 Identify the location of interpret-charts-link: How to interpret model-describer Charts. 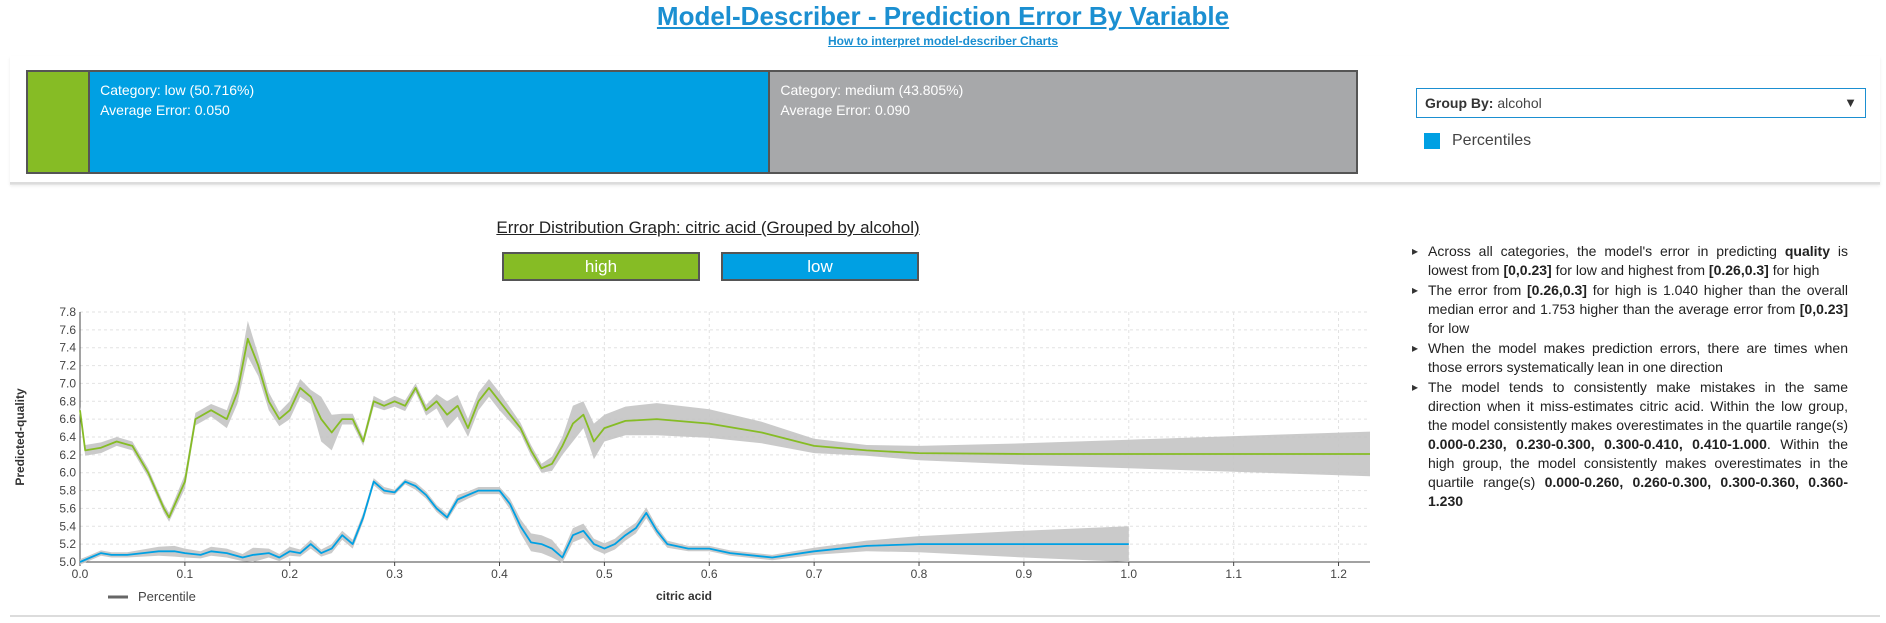
(943, 41).